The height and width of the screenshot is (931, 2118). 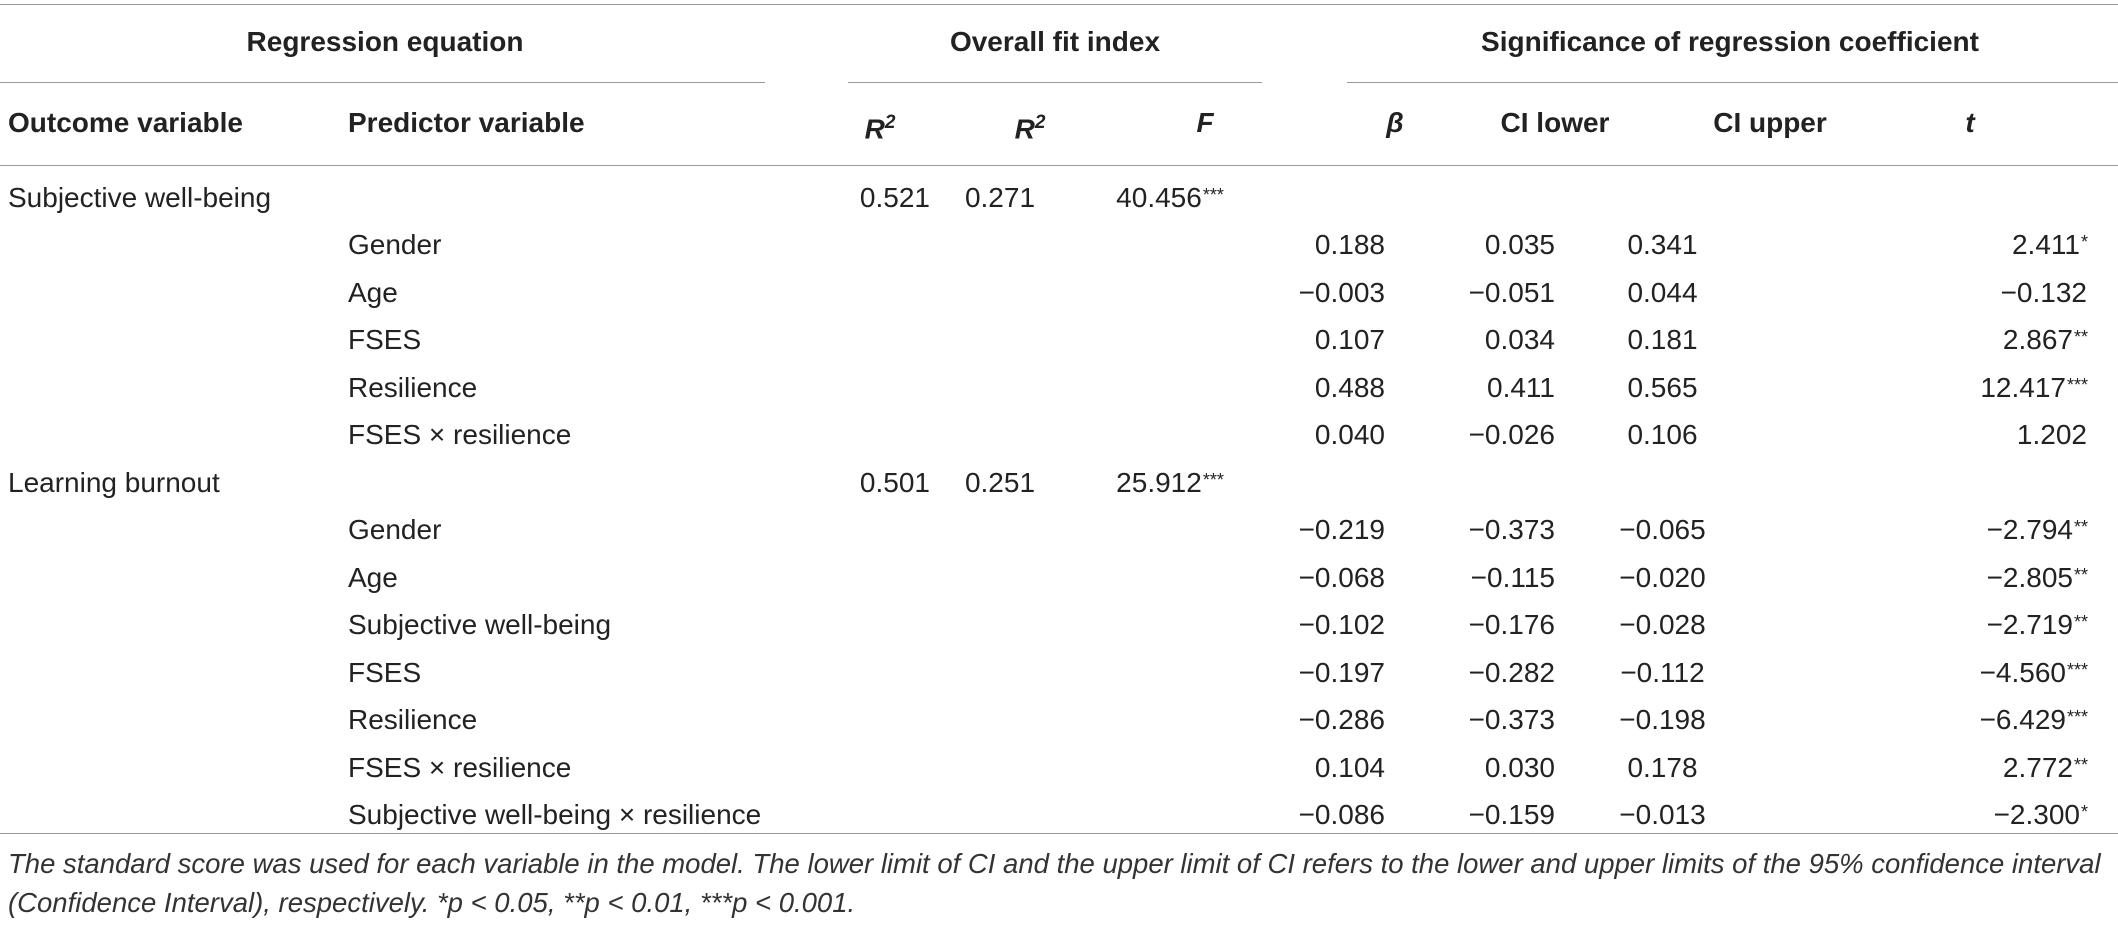 I want to click on cell-t-value: −2.719, so click(x=2029, y=625).